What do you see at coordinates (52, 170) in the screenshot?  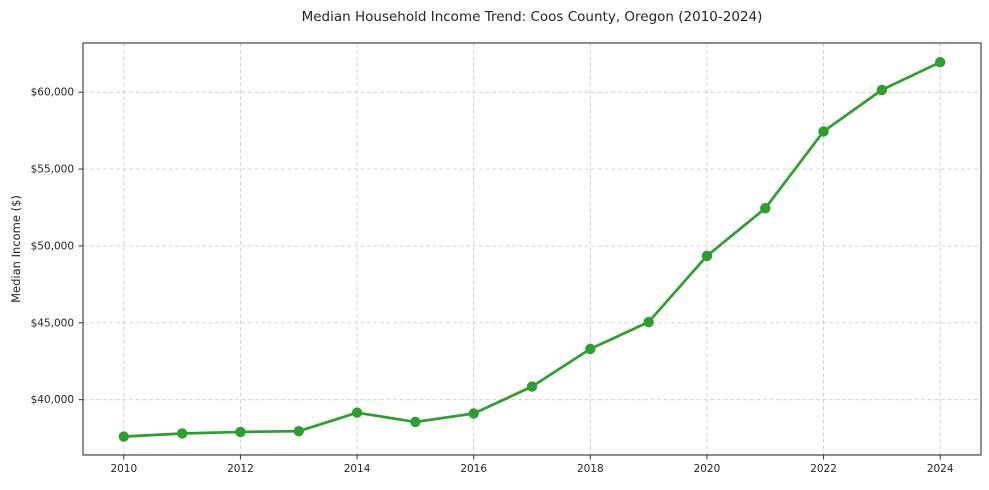 I see `y-tick-label: $55,000` at bounding box center [52, 170].